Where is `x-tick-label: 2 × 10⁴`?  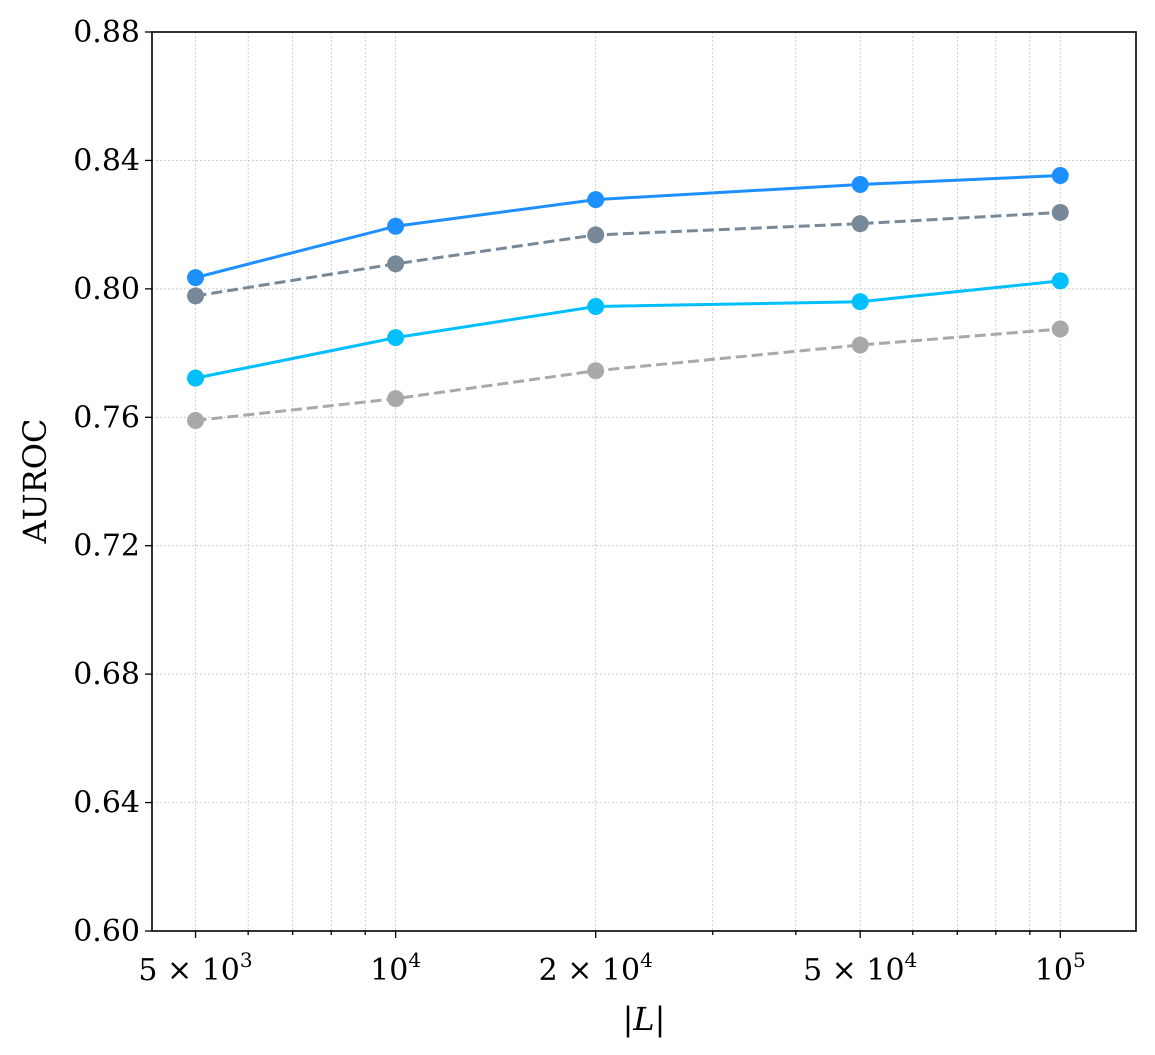 x-tick-label: 2 × 10⁴ is located at coordinates (596, 968).